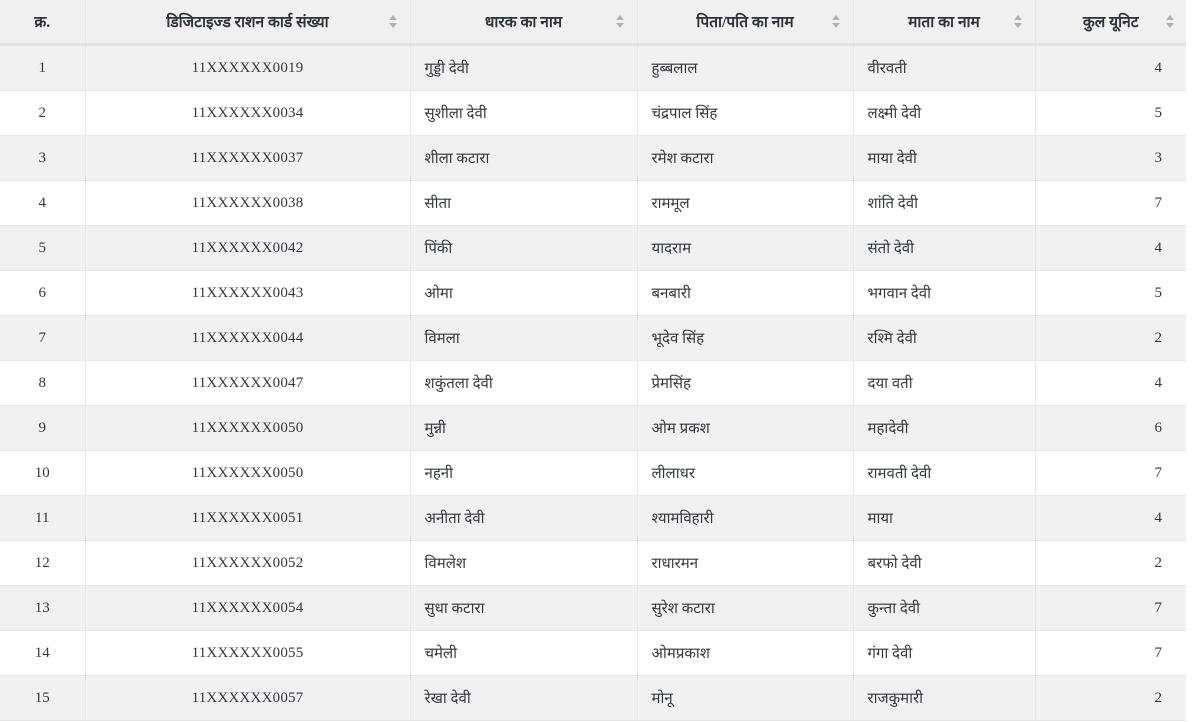  Describe the element at coordinates (944, 23) in the screenshot. I see `column-header-mother-name: माता का नाम` at that location.